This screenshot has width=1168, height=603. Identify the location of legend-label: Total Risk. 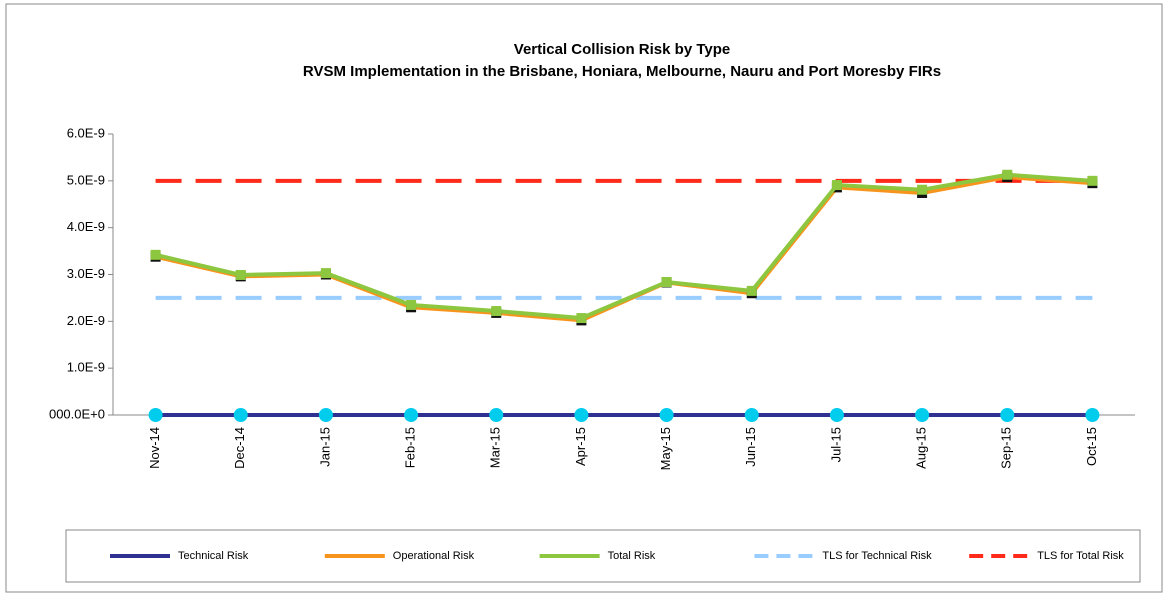
(632, 556).